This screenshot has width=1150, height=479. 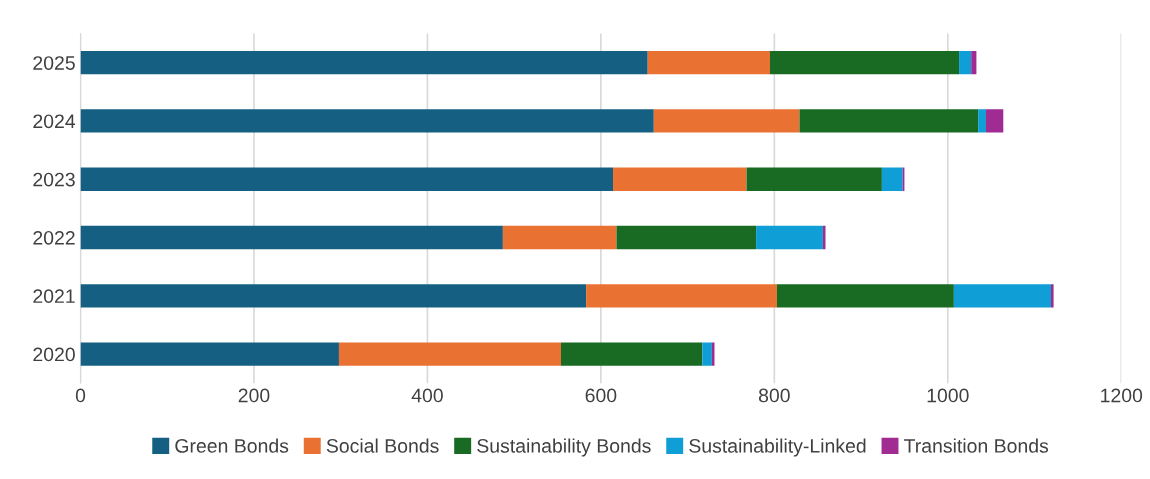 What do you see at coordinates (976, 445) in the screenshot?
I see `legend-label: Transition Bonds` at bounding box center [976, 445].